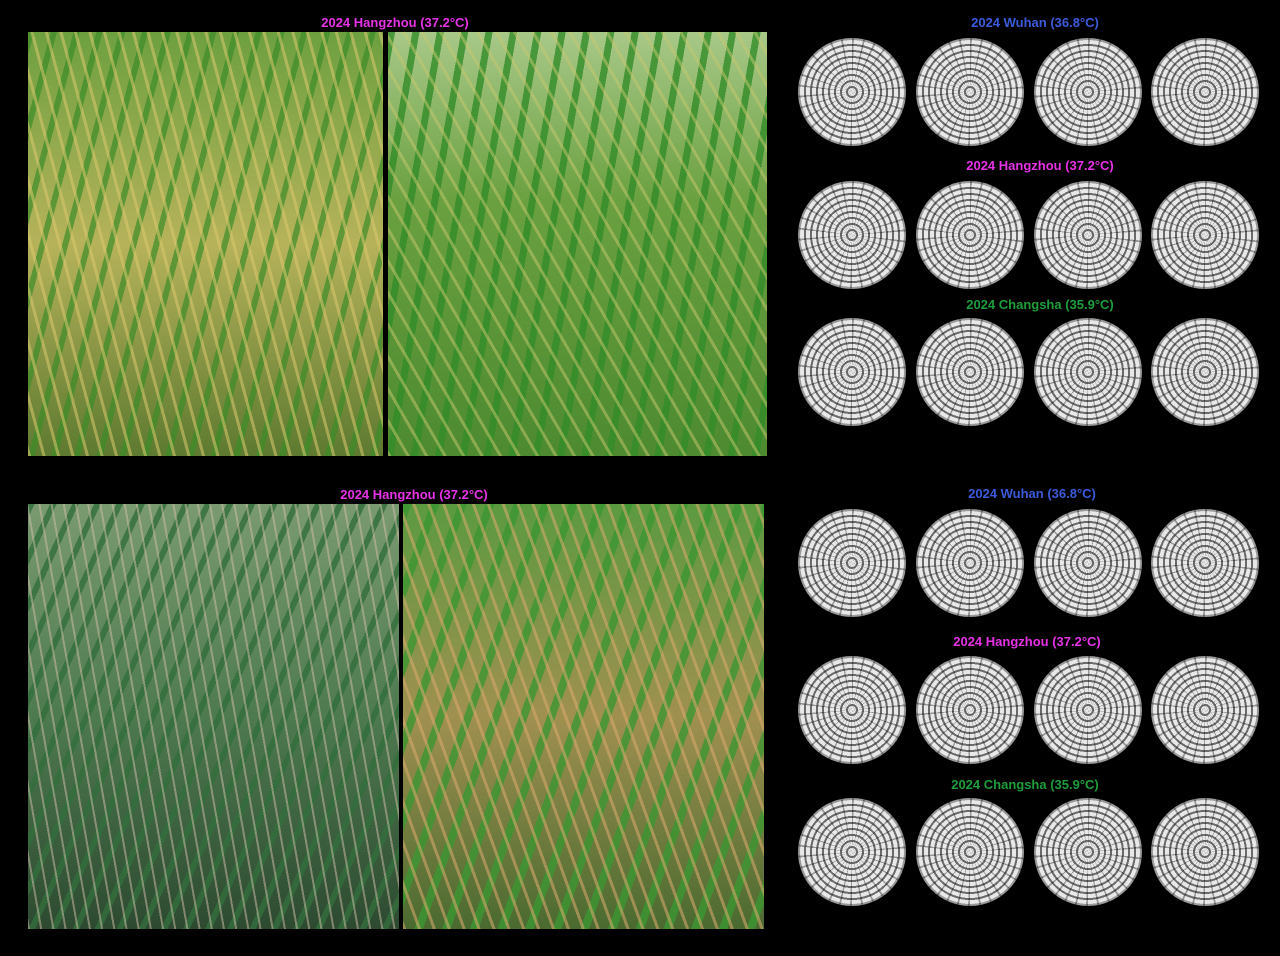 This screenshot has height=956, width=1280. What do you see at coordinates (414, 494) in the screenshot?
I see `bottom-photo-label: 2024 Hangzhou (37.2°C)` at bounding box center [414, 494].